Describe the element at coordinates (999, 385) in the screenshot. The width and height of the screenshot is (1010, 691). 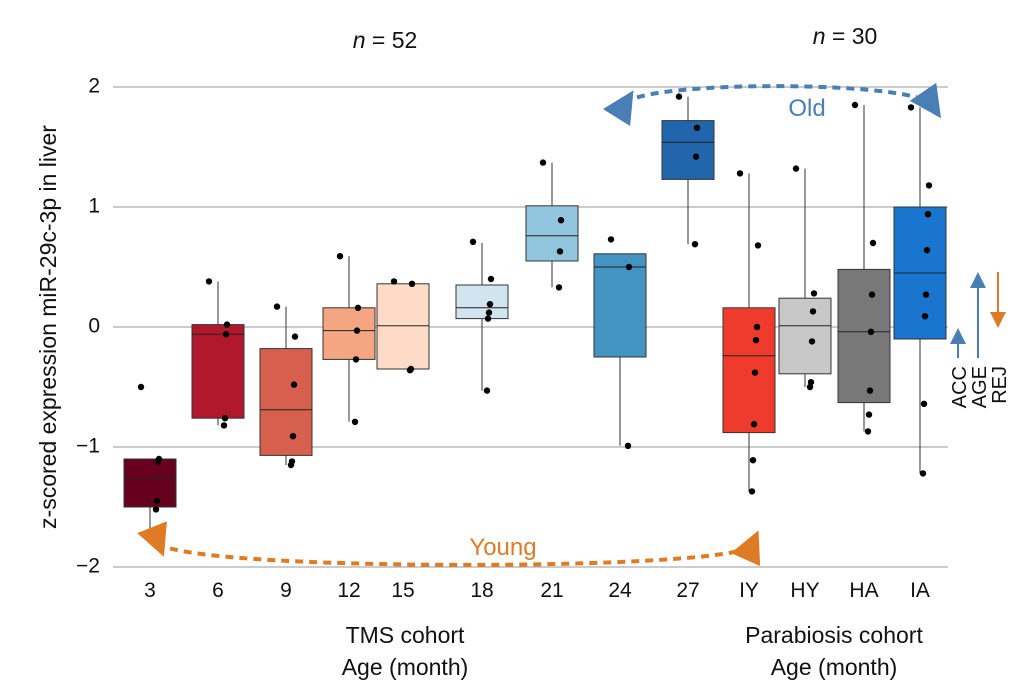
I see `rej-label: REJ` at that location.